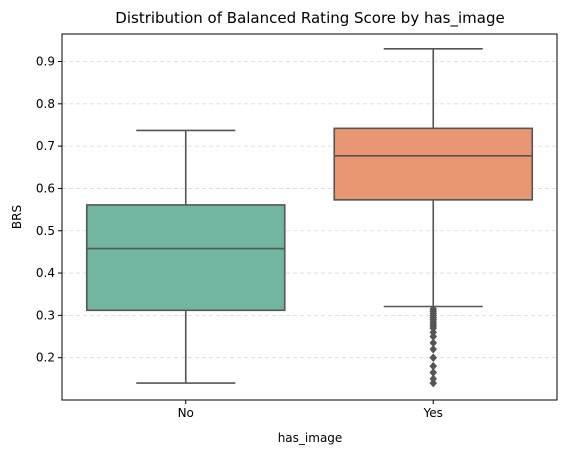 The image size is (567, 455). Describe the element at coordinates (186, 413) in the screenshot. I see `x-tick-label: No` at that location.